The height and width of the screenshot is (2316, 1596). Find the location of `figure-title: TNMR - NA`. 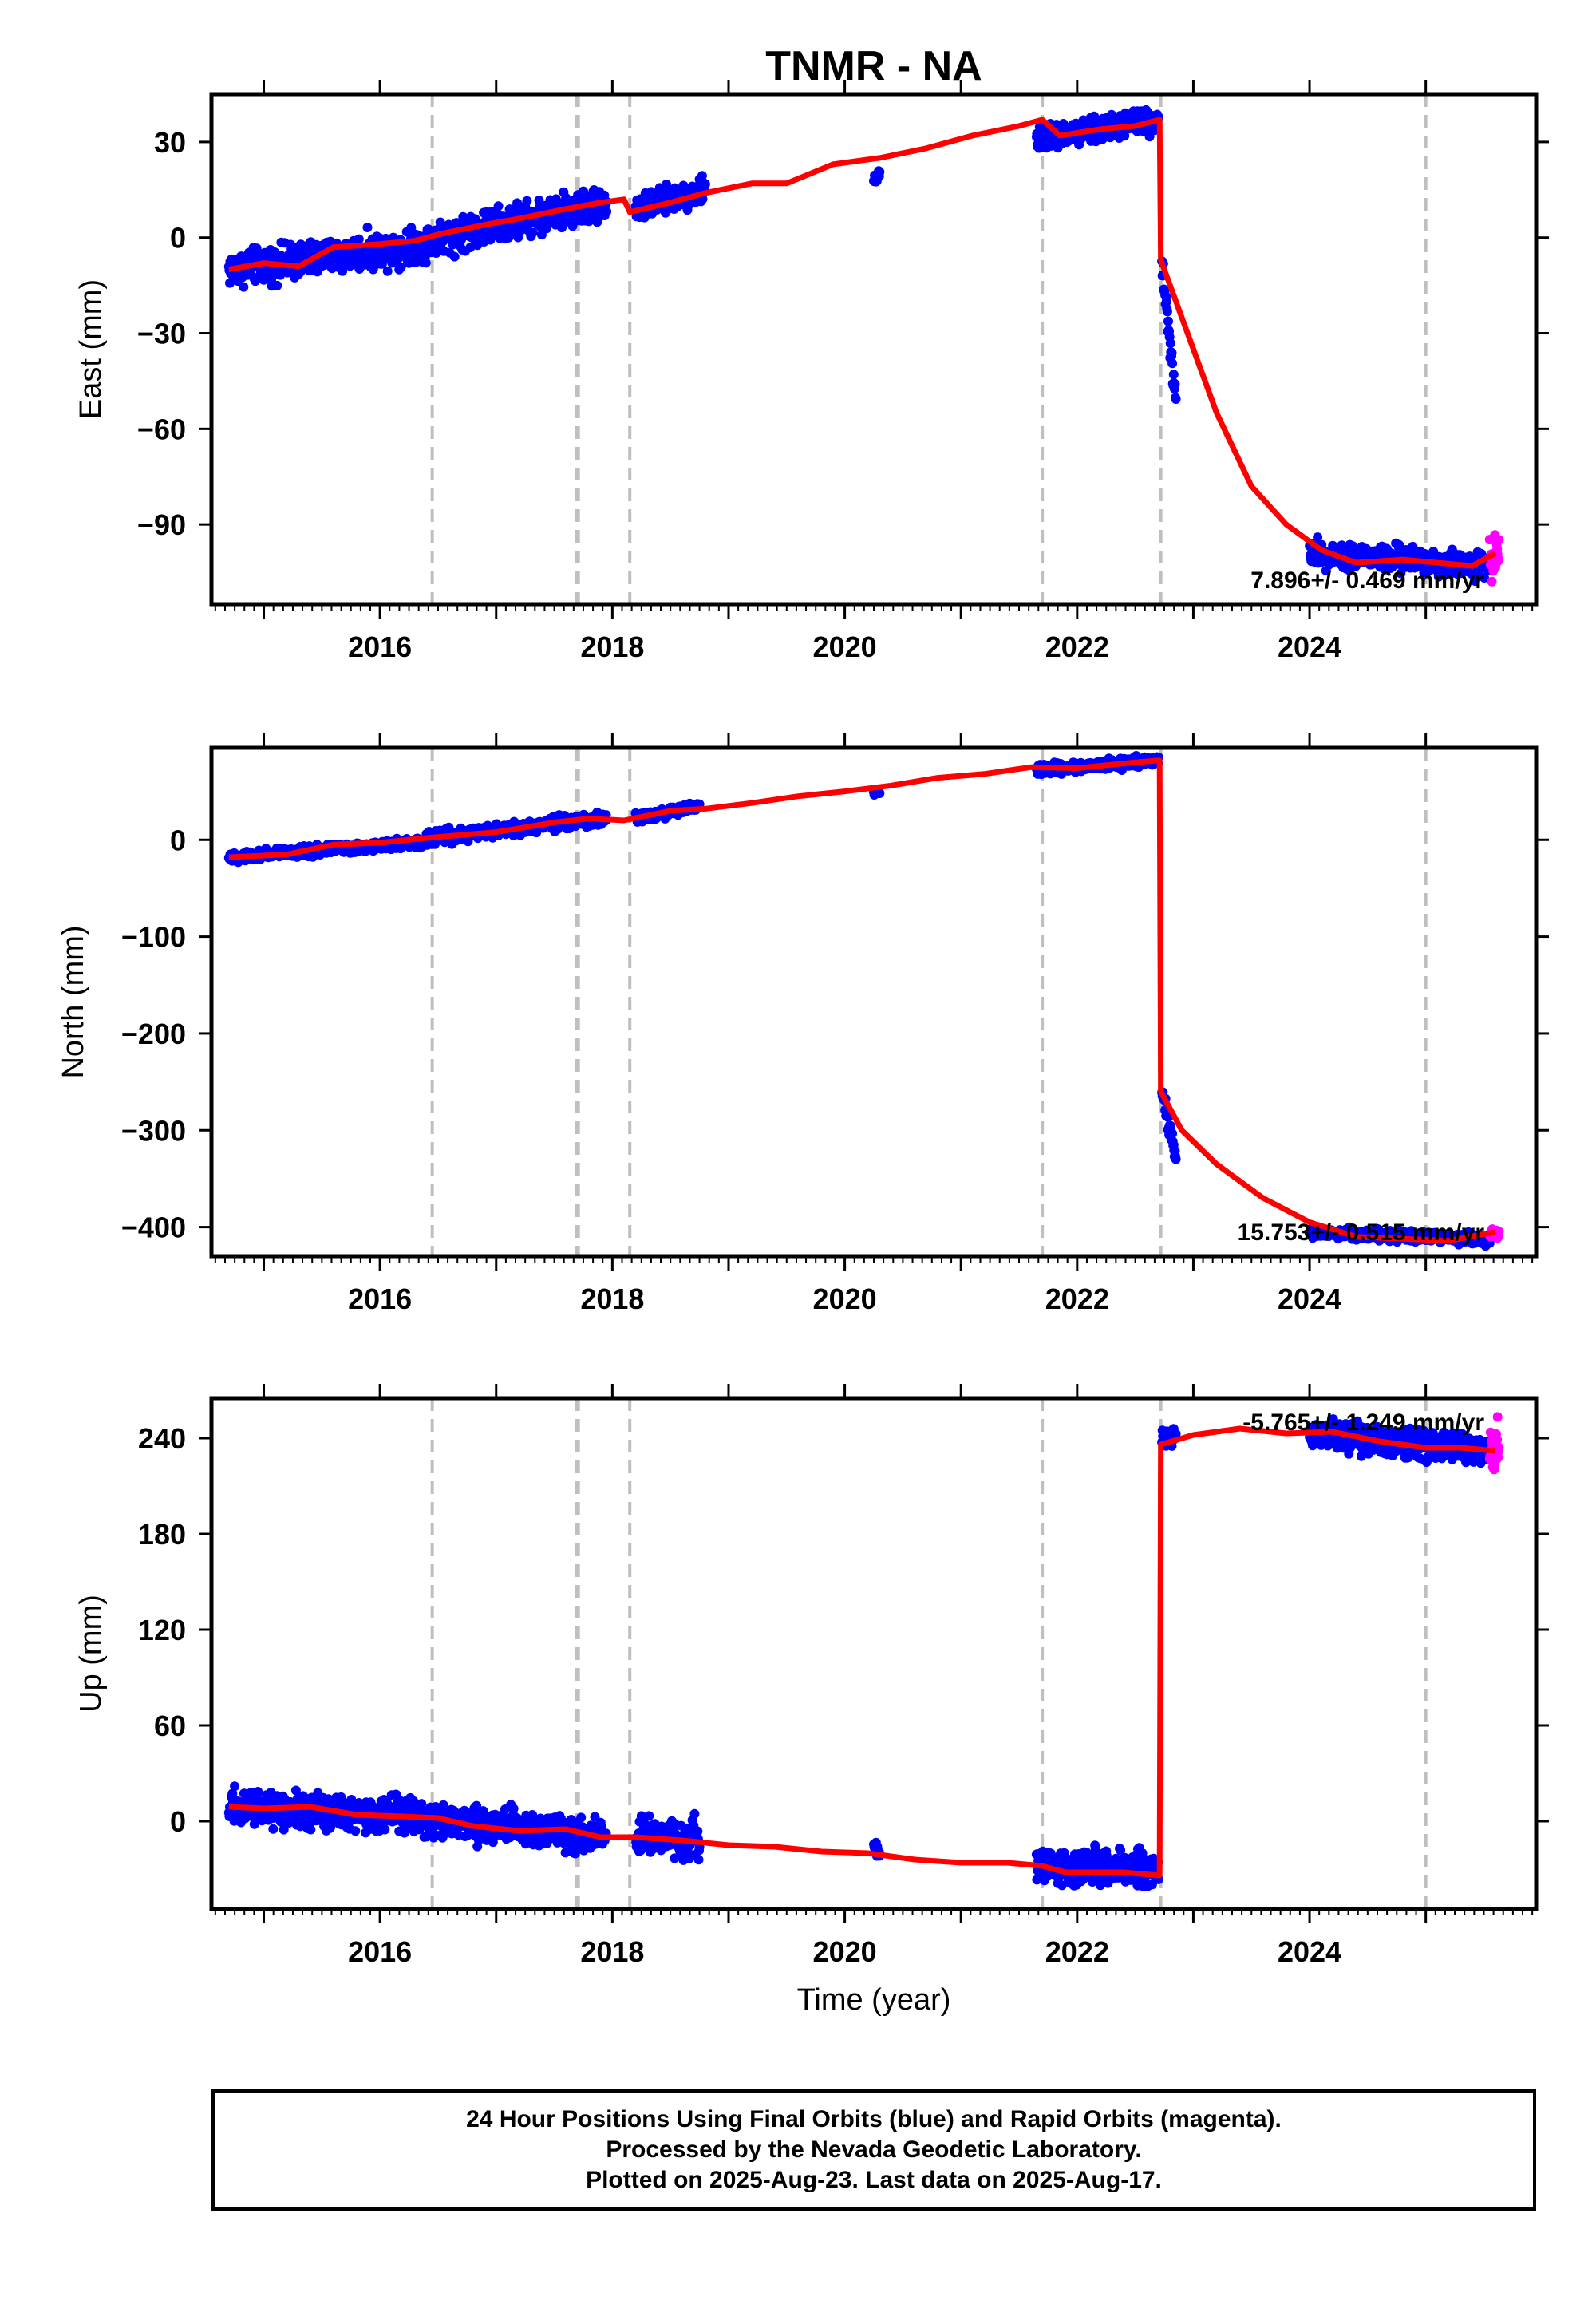

figure-title: TNMR - NA is located at coordinates (873, 66).